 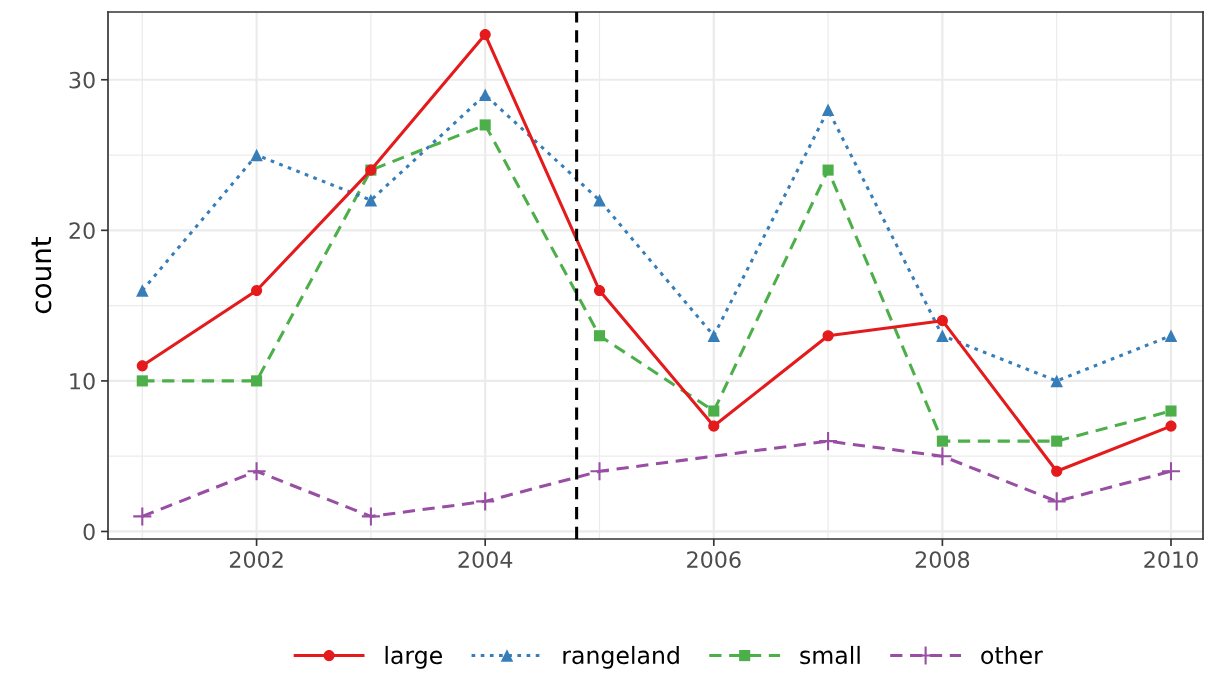 I want to click on y-axis-title: count, so click(x=41, y=275).